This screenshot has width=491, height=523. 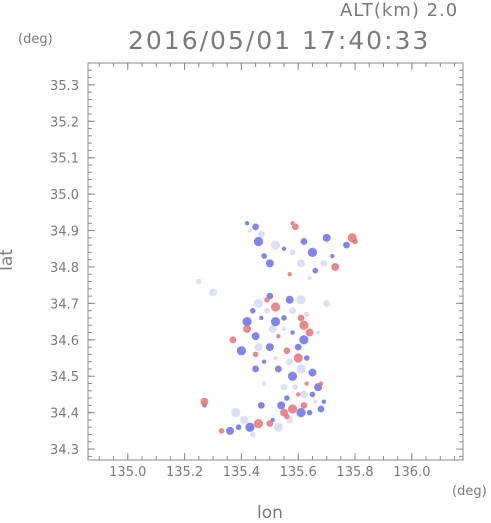 What do you see at coordinates (411, 472) in the screenshot?
I see `x-tick-label: 136.0` at bounding box center [411, 472].